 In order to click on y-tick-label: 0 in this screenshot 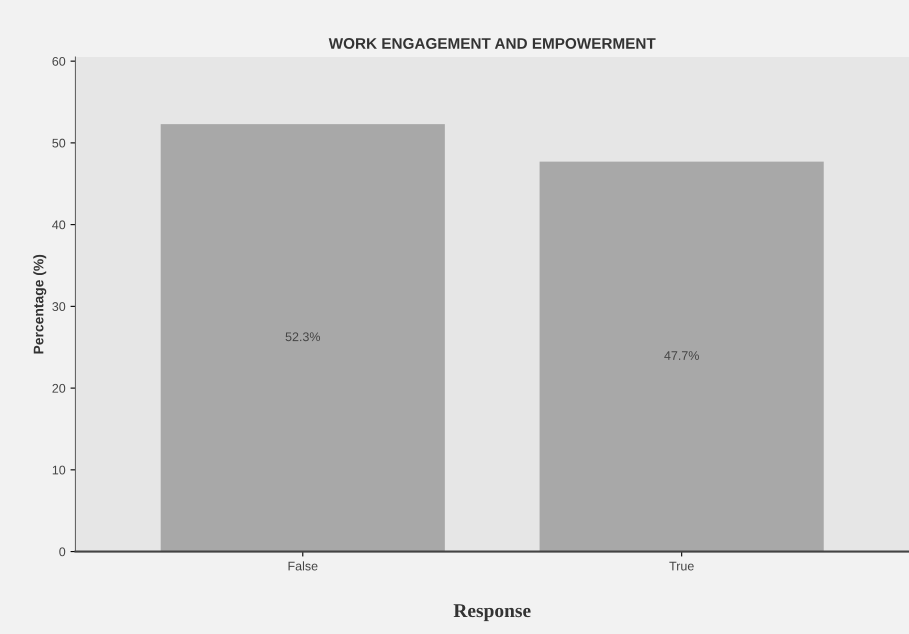, I will do `click(62, 551)`.